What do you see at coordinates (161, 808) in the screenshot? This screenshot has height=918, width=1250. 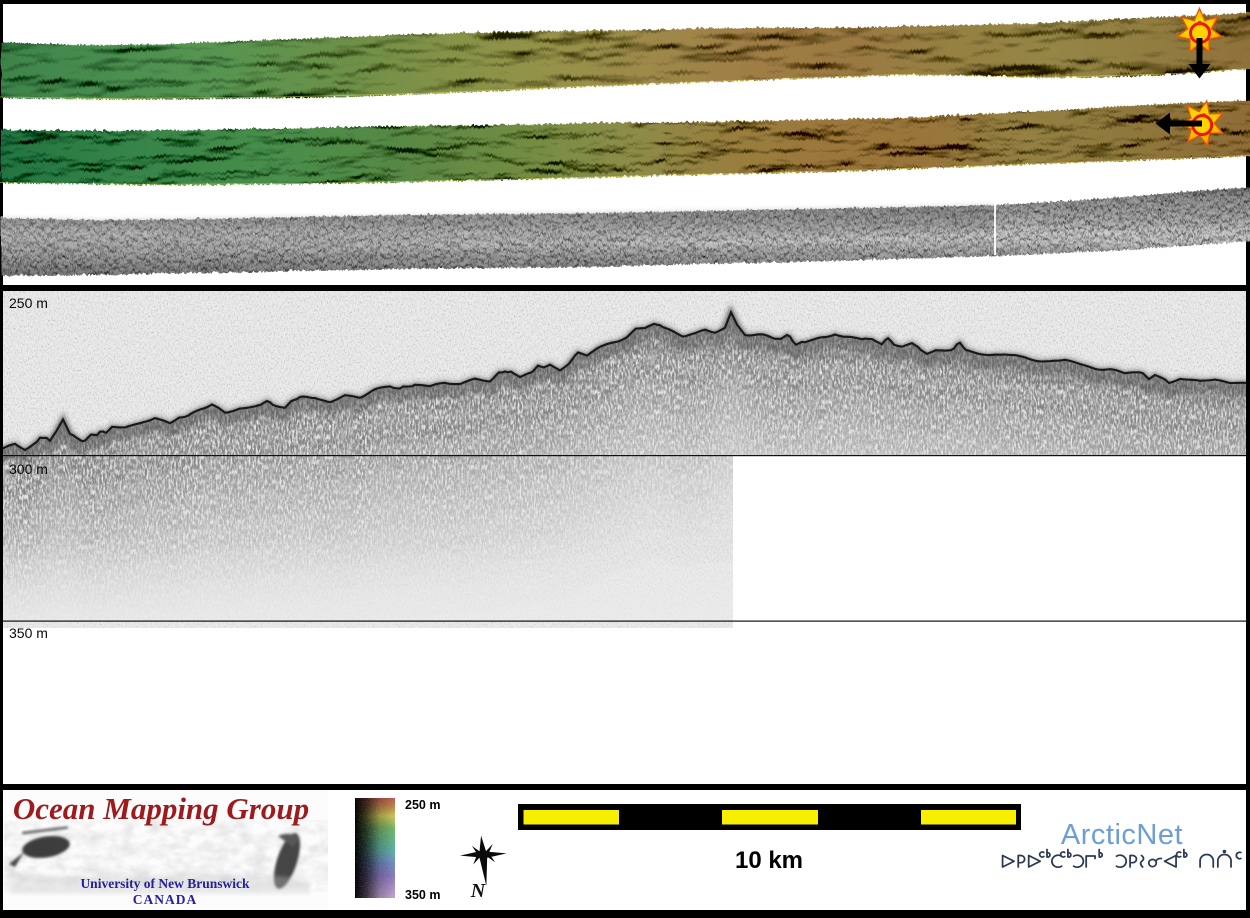 I see `svg-text: Ocean Mapping Group` at bounding box center [161, 808].